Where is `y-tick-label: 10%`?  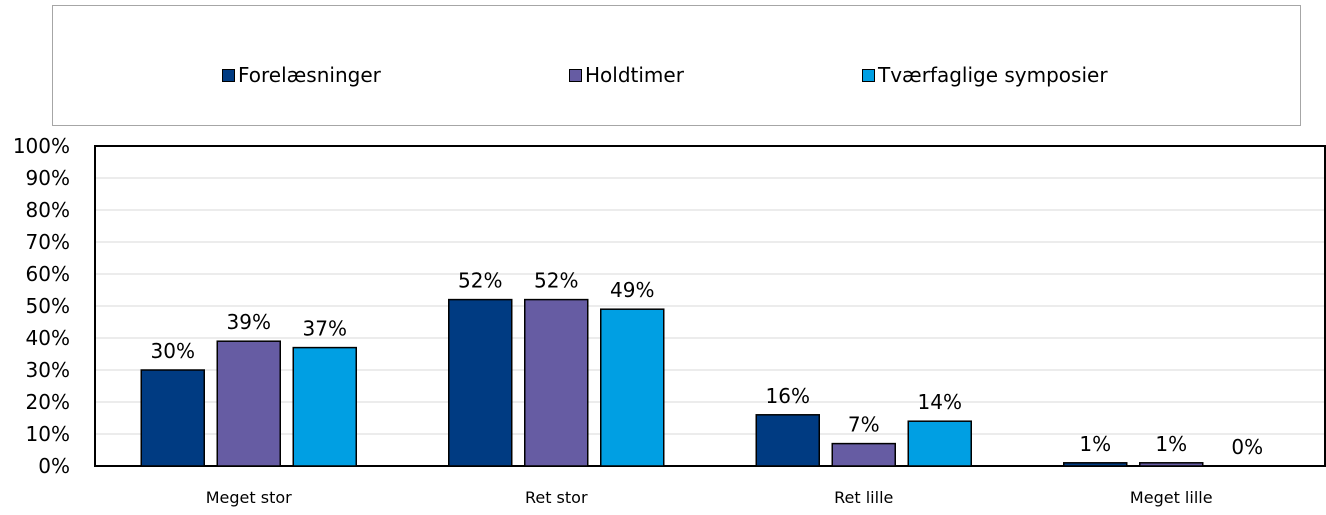
y-tick-label: 10% is located at coordinates (48, 434).